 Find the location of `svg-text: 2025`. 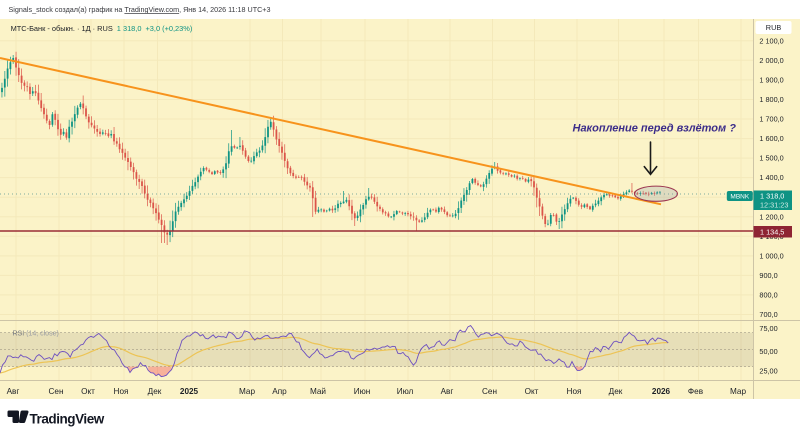

svg-text: 2025 is located at coordinates (189, 391).